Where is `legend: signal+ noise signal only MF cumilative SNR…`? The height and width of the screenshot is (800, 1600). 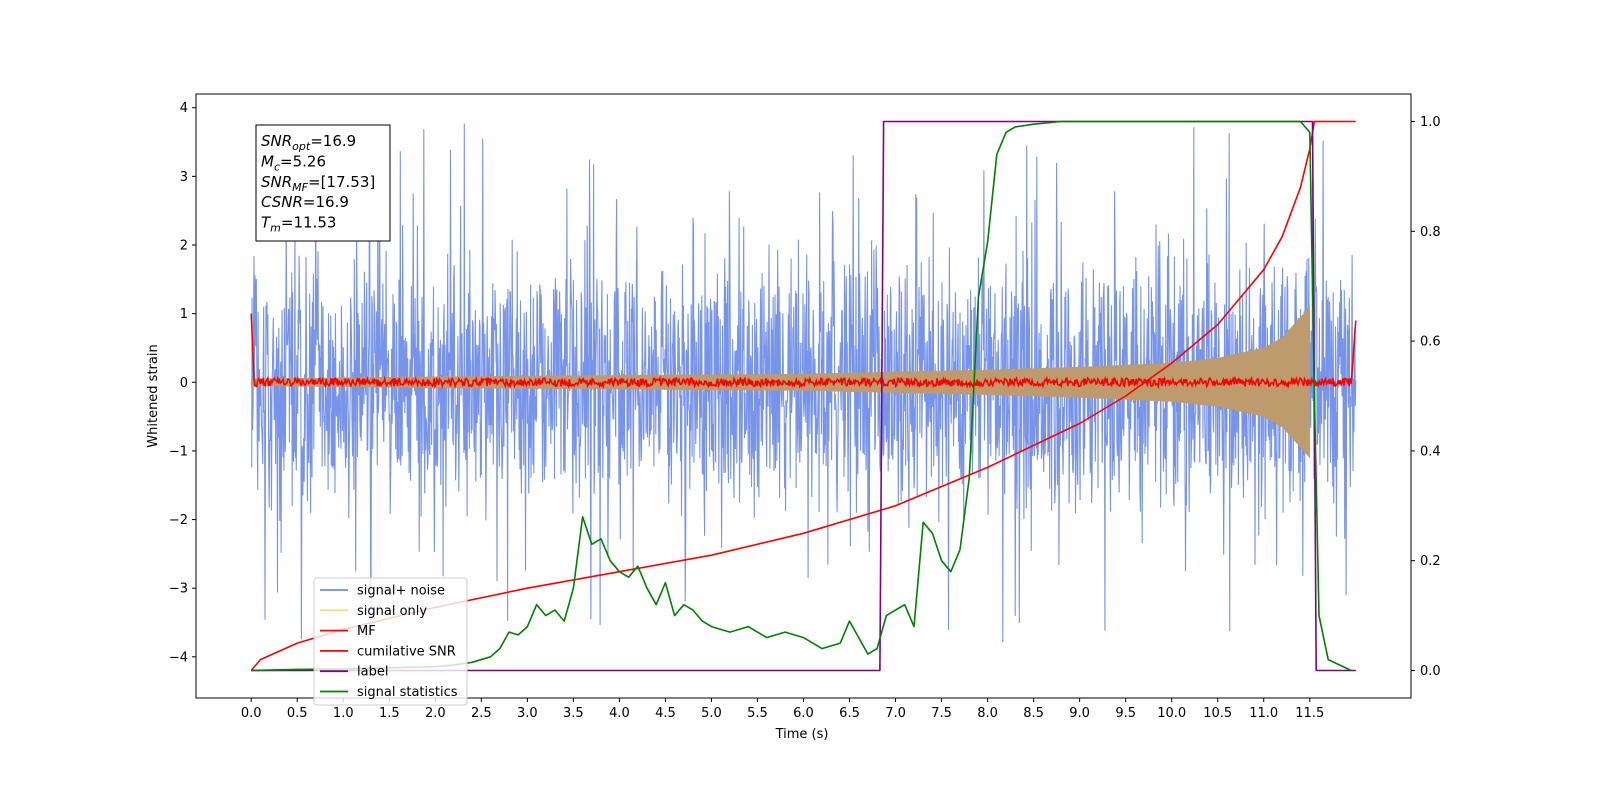
legend: signal+ noise signal only MF cumilative SNR… is located at coordinates (390, 641).